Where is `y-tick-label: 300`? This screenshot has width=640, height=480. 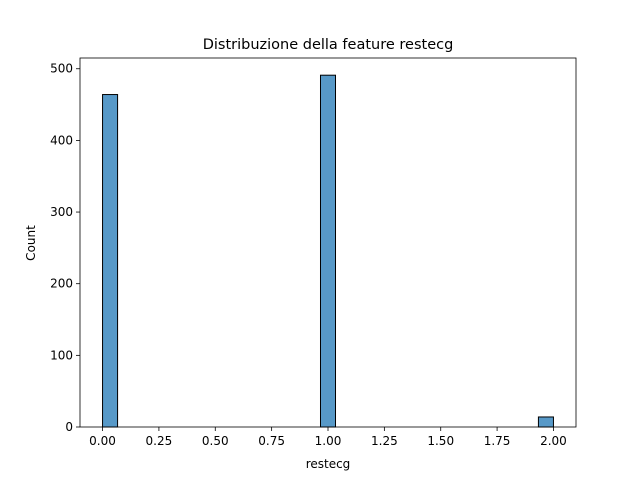
y-tick-label: 300 is located at coordinates (61, 212).